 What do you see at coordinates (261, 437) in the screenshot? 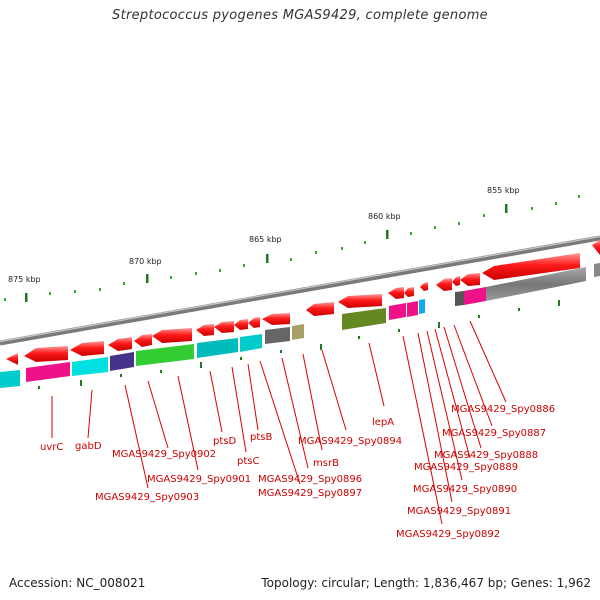
I see `gene-label: ptsB` at bounding box center [261, 437].